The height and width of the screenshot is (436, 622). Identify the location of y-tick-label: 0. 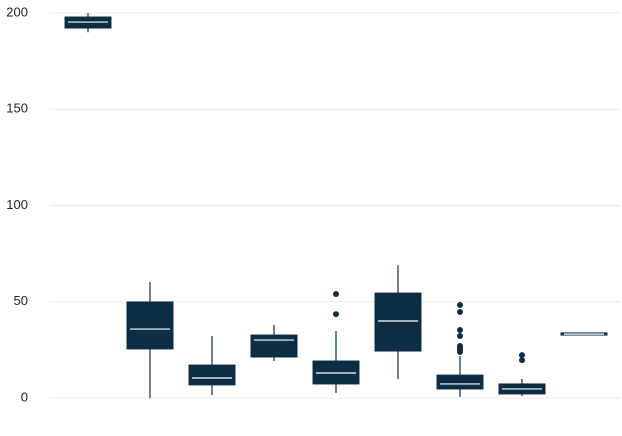
(24, 396).